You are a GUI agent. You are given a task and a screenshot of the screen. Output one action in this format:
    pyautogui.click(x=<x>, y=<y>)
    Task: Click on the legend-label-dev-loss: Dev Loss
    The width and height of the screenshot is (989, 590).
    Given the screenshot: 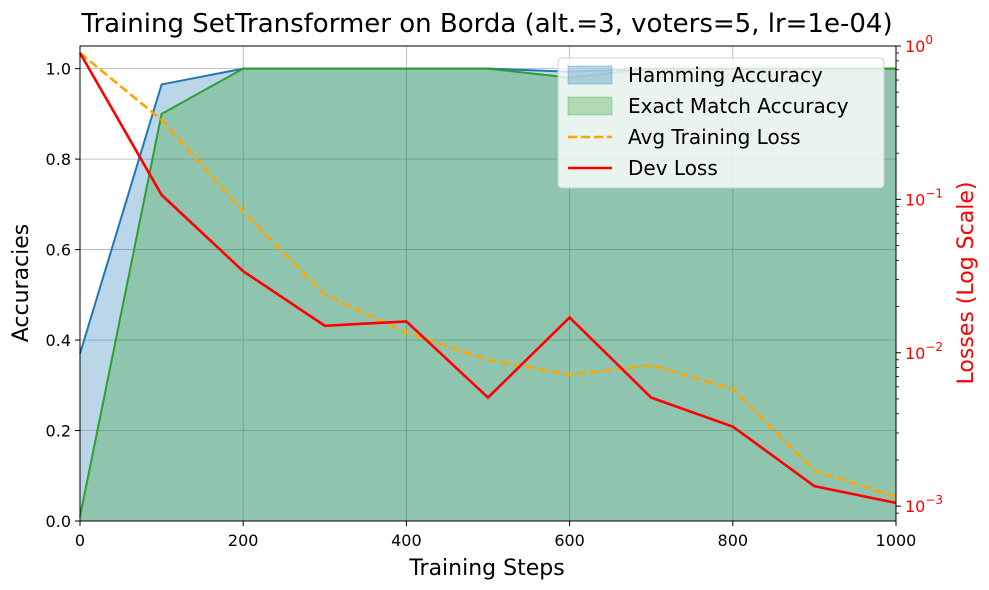 What is the action you would take?
    pyautogui.click(x=673, y=168)
    